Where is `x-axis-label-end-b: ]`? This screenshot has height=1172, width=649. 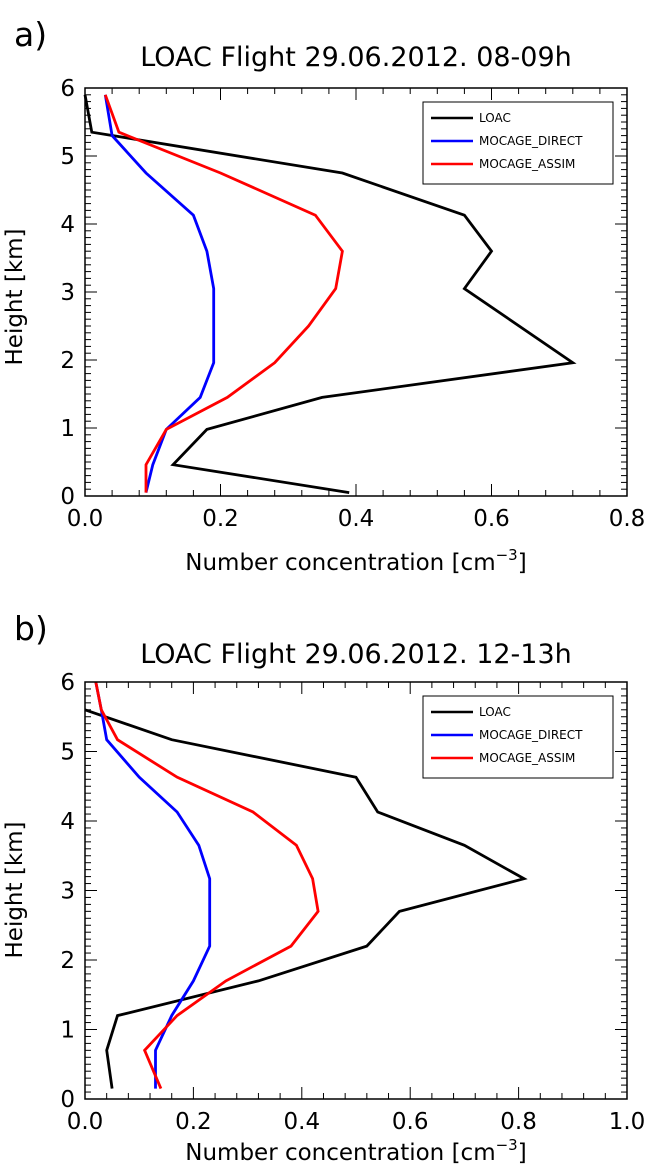
x-axis-label-end-b: ] is located at coordinates (522, 1153).